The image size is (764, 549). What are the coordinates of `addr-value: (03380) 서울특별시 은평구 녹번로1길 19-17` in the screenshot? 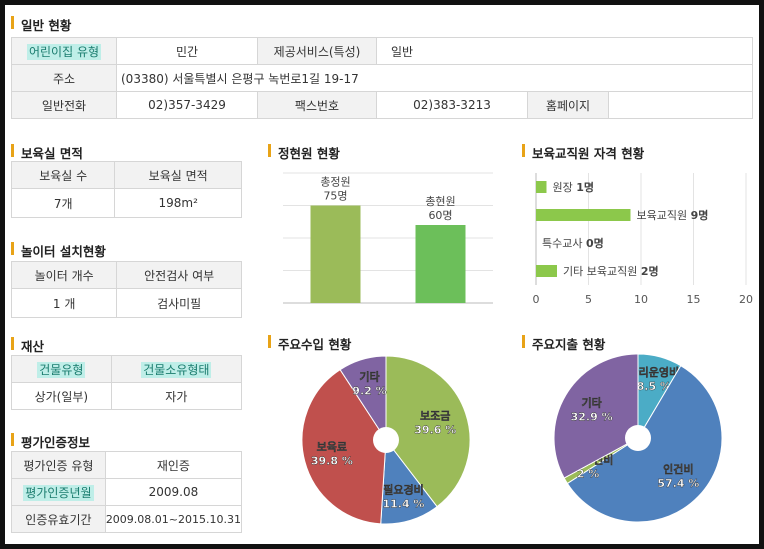 It's located at (434, 78).